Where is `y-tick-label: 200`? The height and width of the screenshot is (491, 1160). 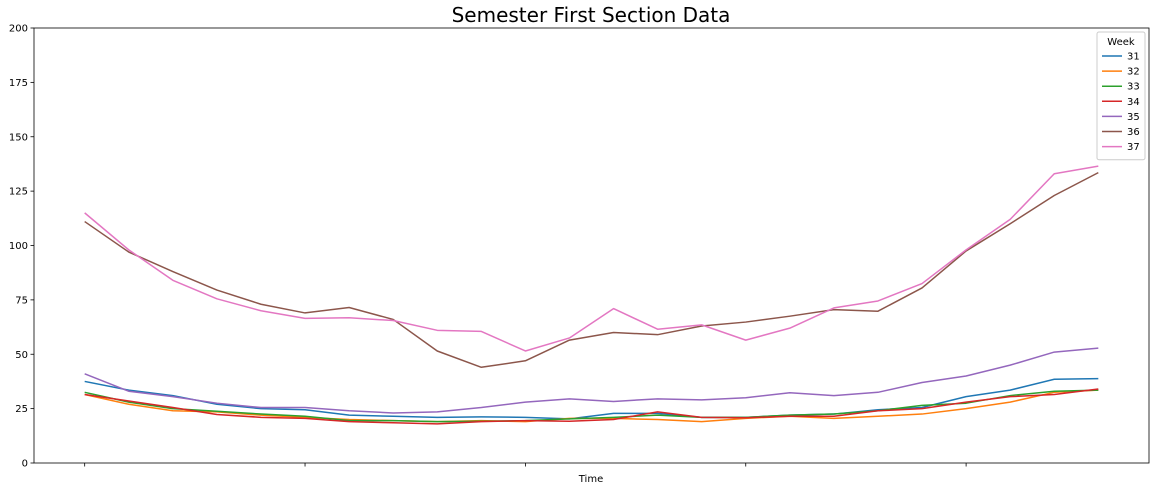 y-tick-label: 200 is located at coordinates (18, 29).